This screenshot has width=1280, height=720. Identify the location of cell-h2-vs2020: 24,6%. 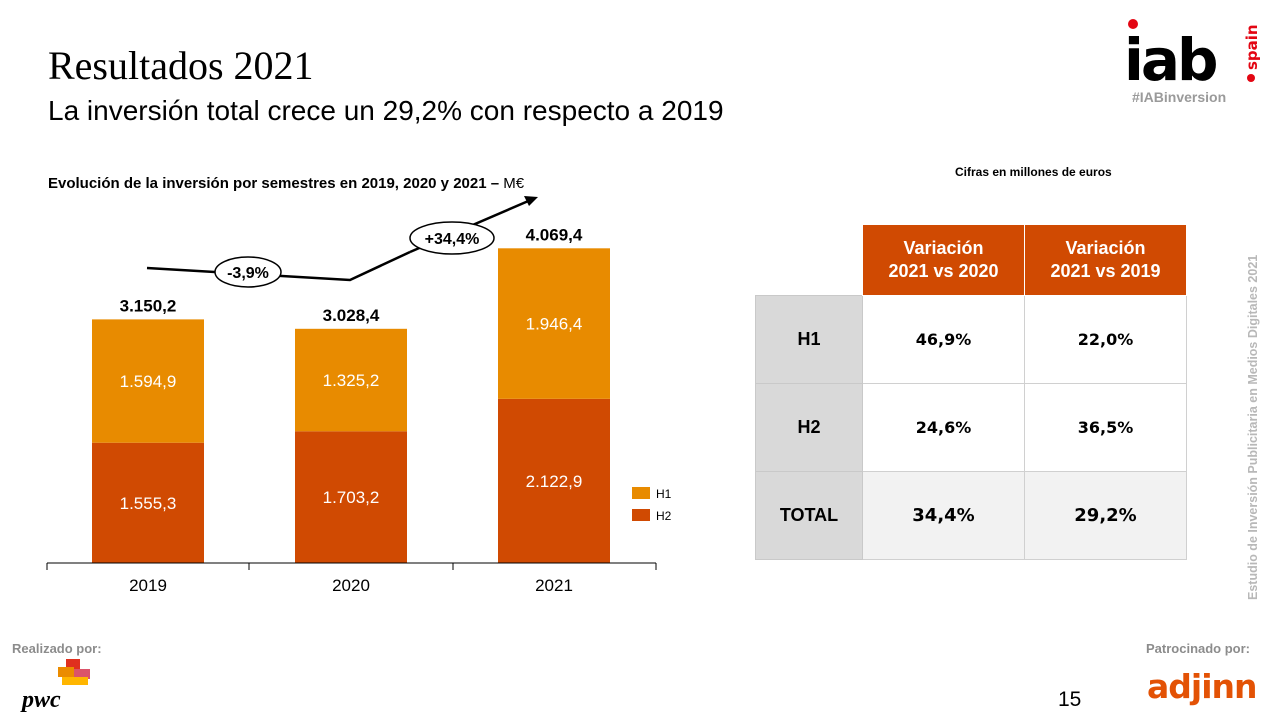
(943, 427).